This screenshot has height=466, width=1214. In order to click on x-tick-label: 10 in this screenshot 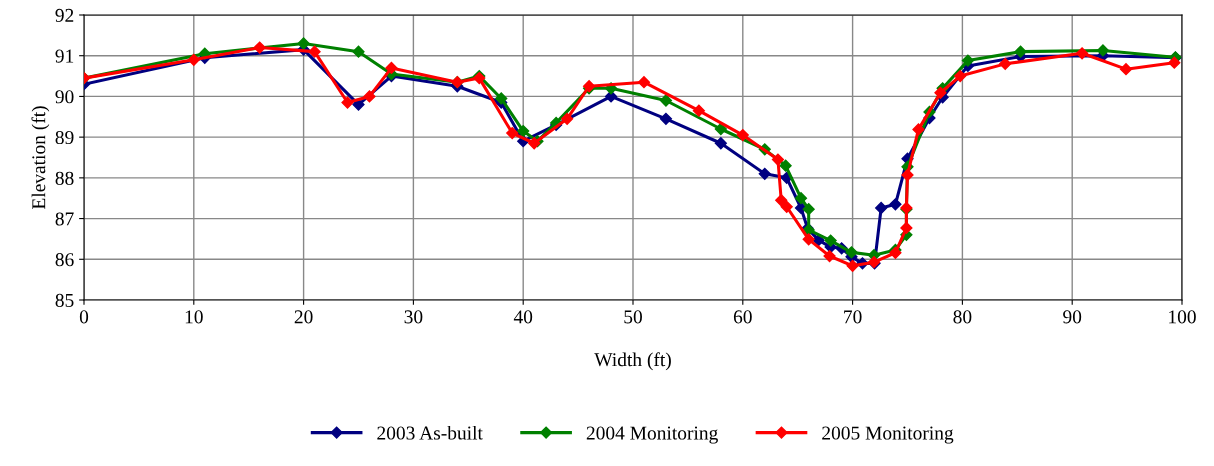, I will do `click(194, 317)`.